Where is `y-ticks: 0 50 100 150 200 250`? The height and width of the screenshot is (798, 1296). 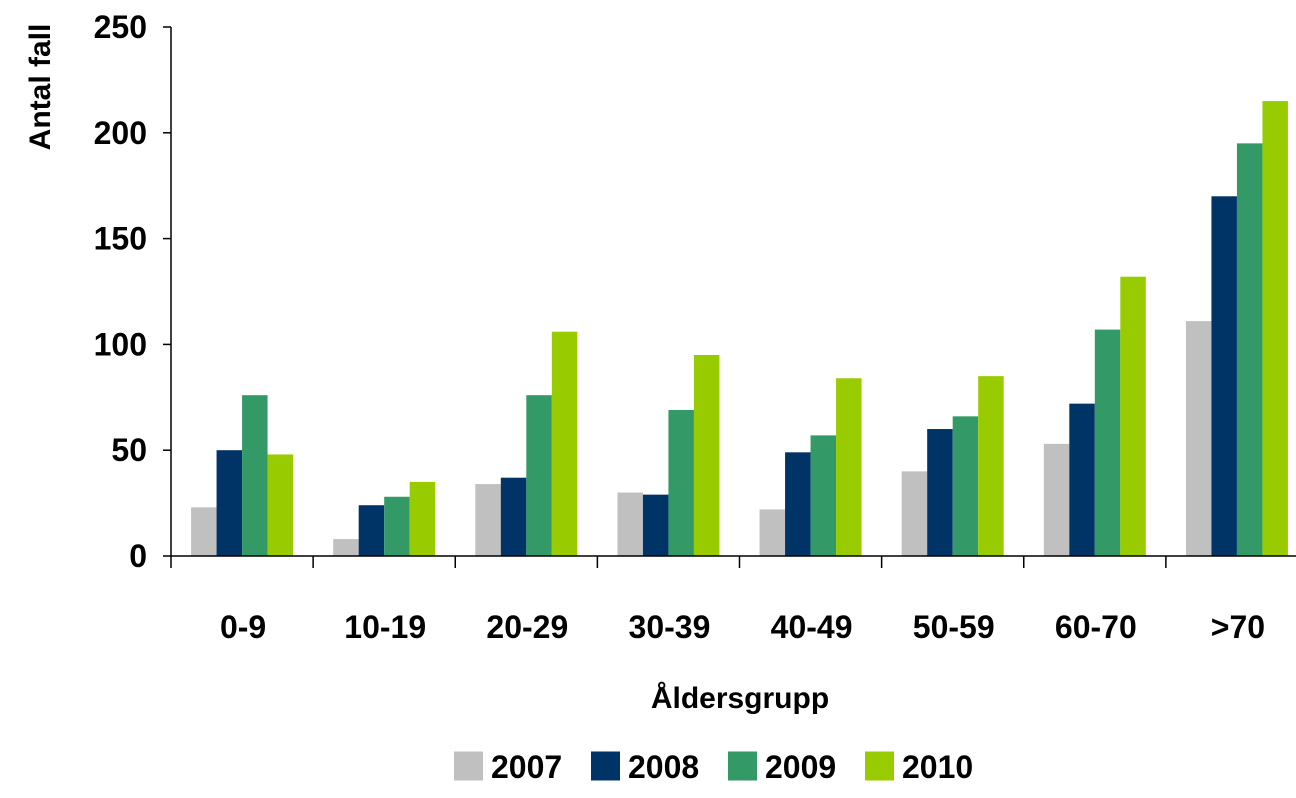
y-ticks: 0 50 100 150 200 250 is located at coordinates (132, 291).